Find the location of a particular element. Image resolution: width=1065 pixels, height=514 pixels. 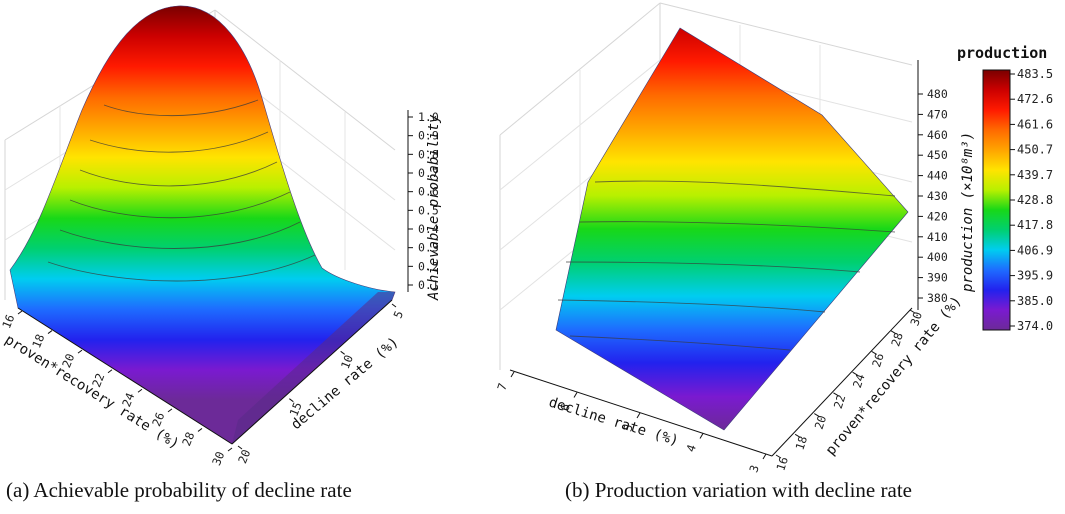

panel-a-y-tick-label: 20 is located at coordinates (244, 456).